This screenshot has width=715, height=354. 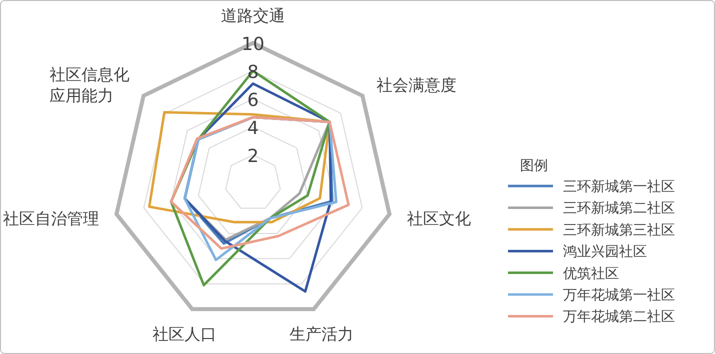 I want to click on legend-item: 鸿业兴园社区, so click(x=577, y=252).